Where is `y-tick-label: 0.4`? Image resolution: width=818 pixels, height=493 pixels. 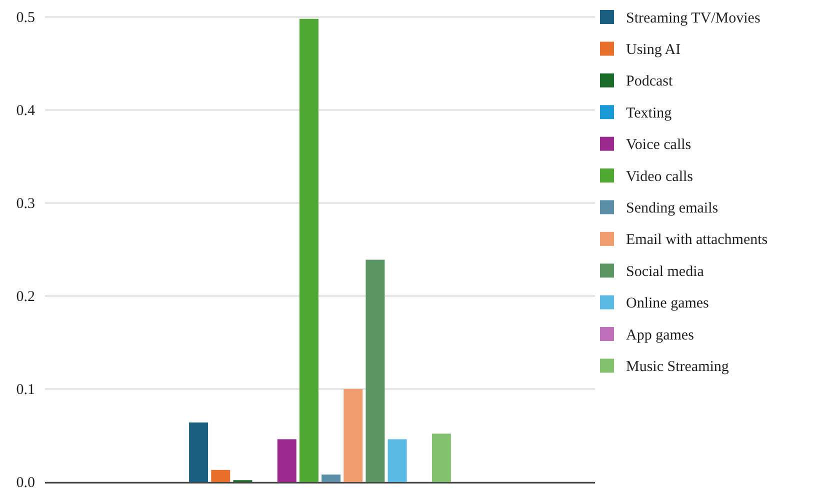 y-tick-label: 0.4 is located at coordinates (26, 110).